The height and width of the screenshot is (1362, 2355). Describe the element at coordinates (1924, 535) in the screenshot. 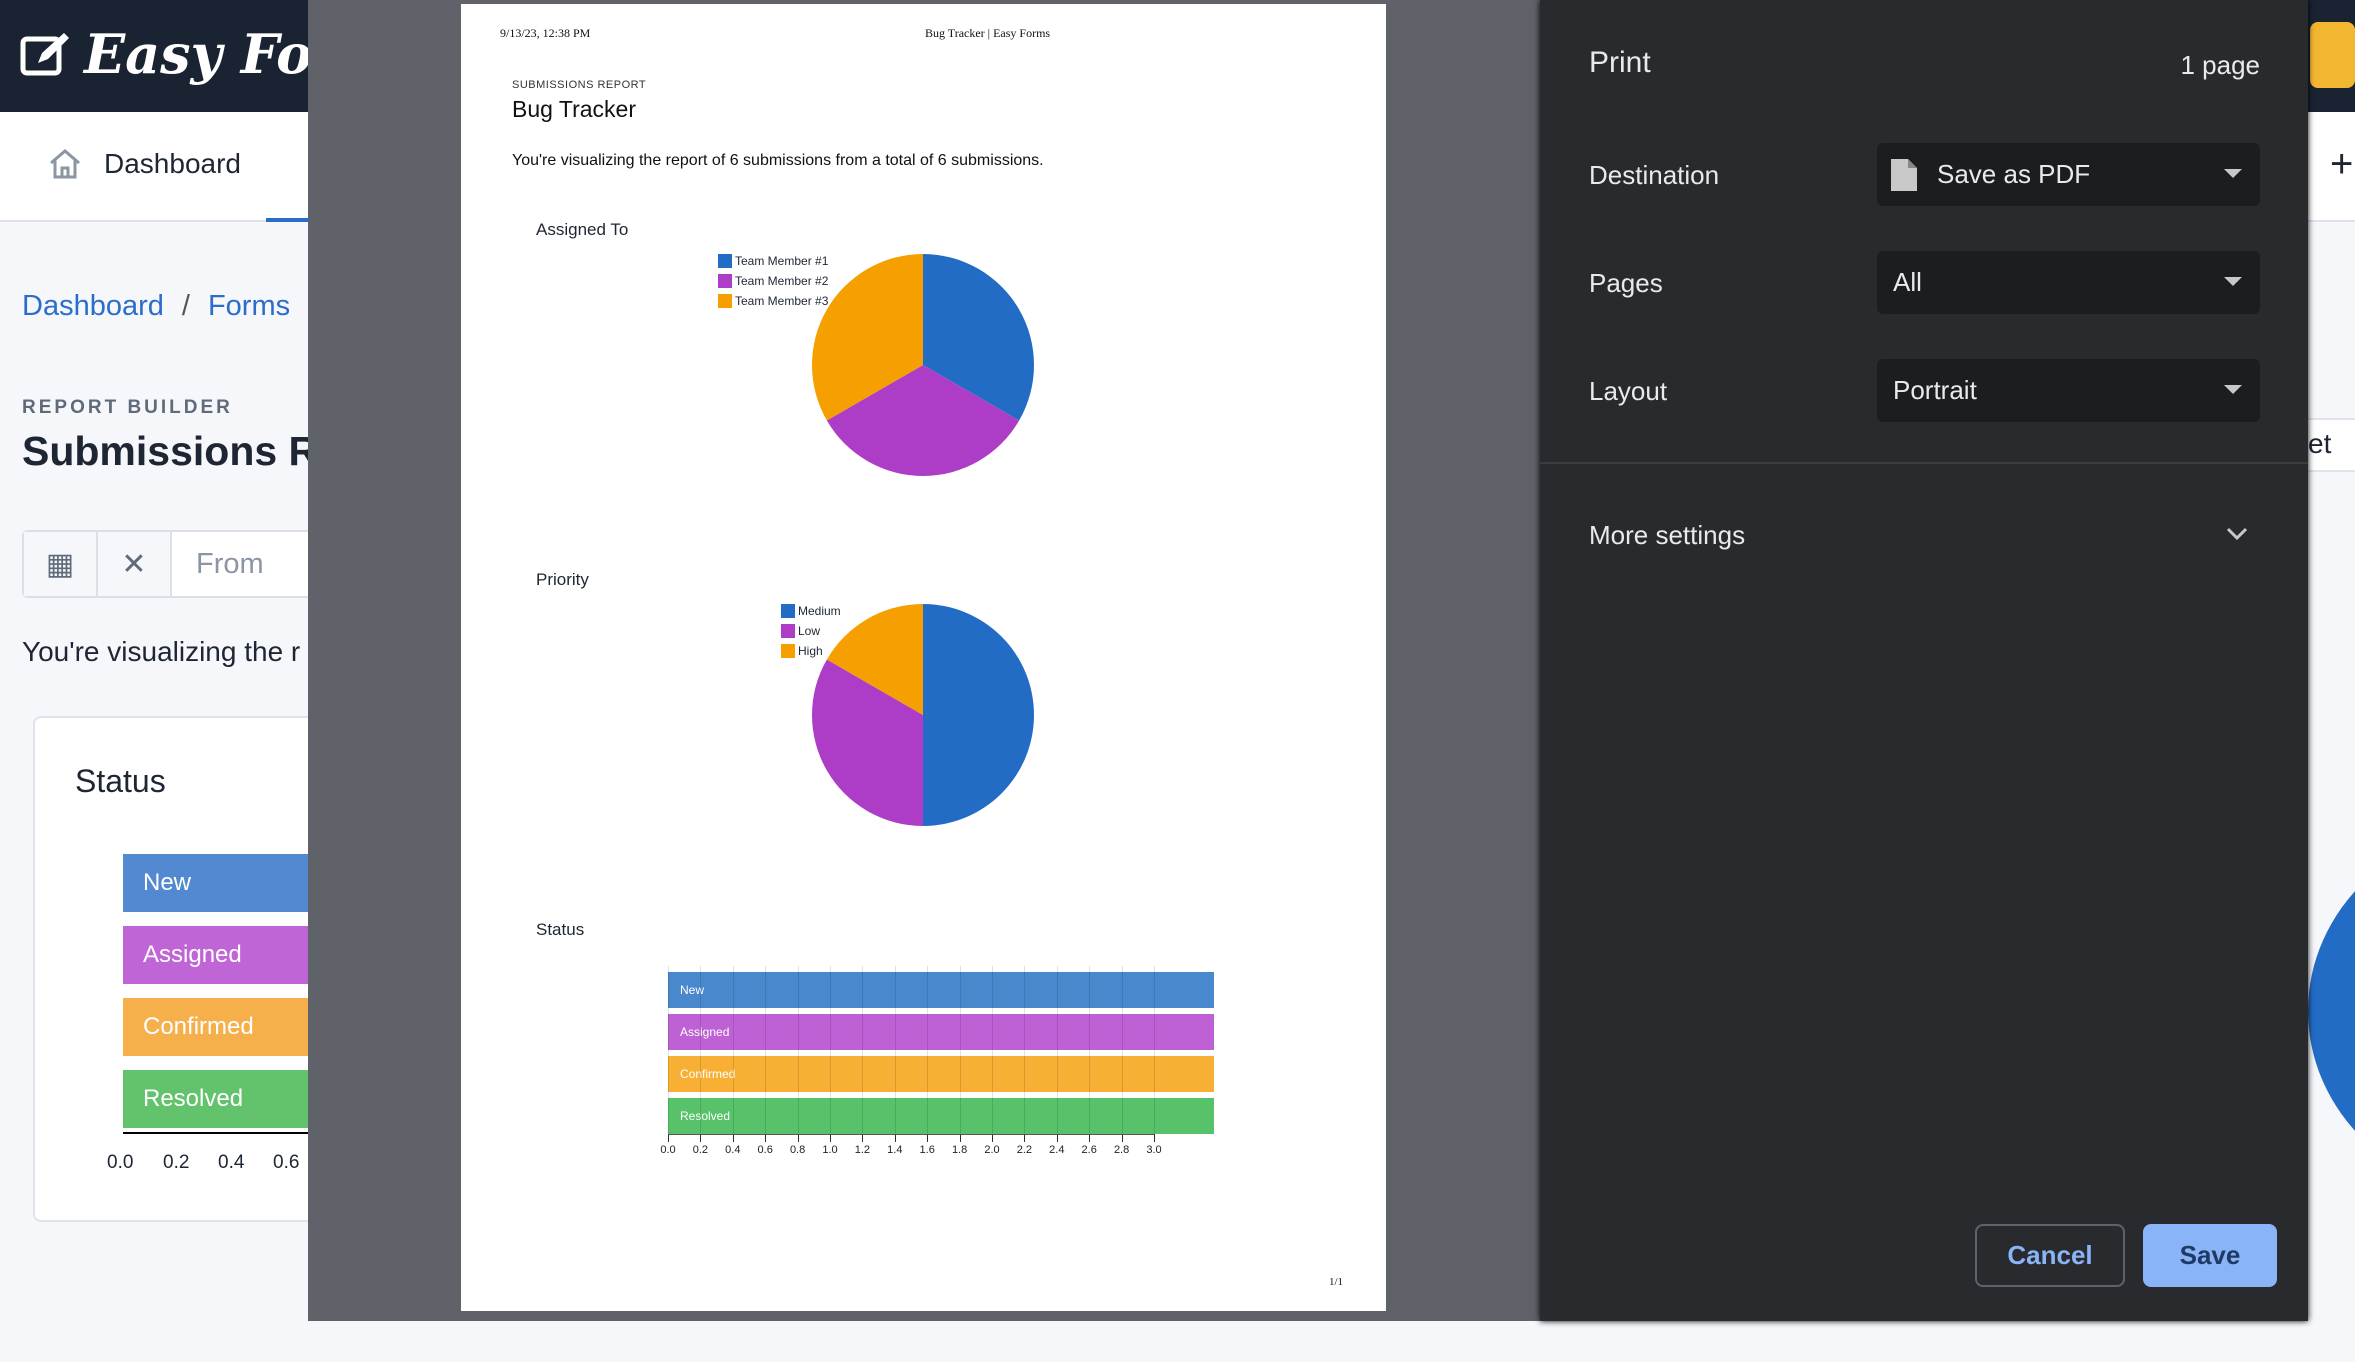

I see `more-settings-toggle: More settings` at that location.